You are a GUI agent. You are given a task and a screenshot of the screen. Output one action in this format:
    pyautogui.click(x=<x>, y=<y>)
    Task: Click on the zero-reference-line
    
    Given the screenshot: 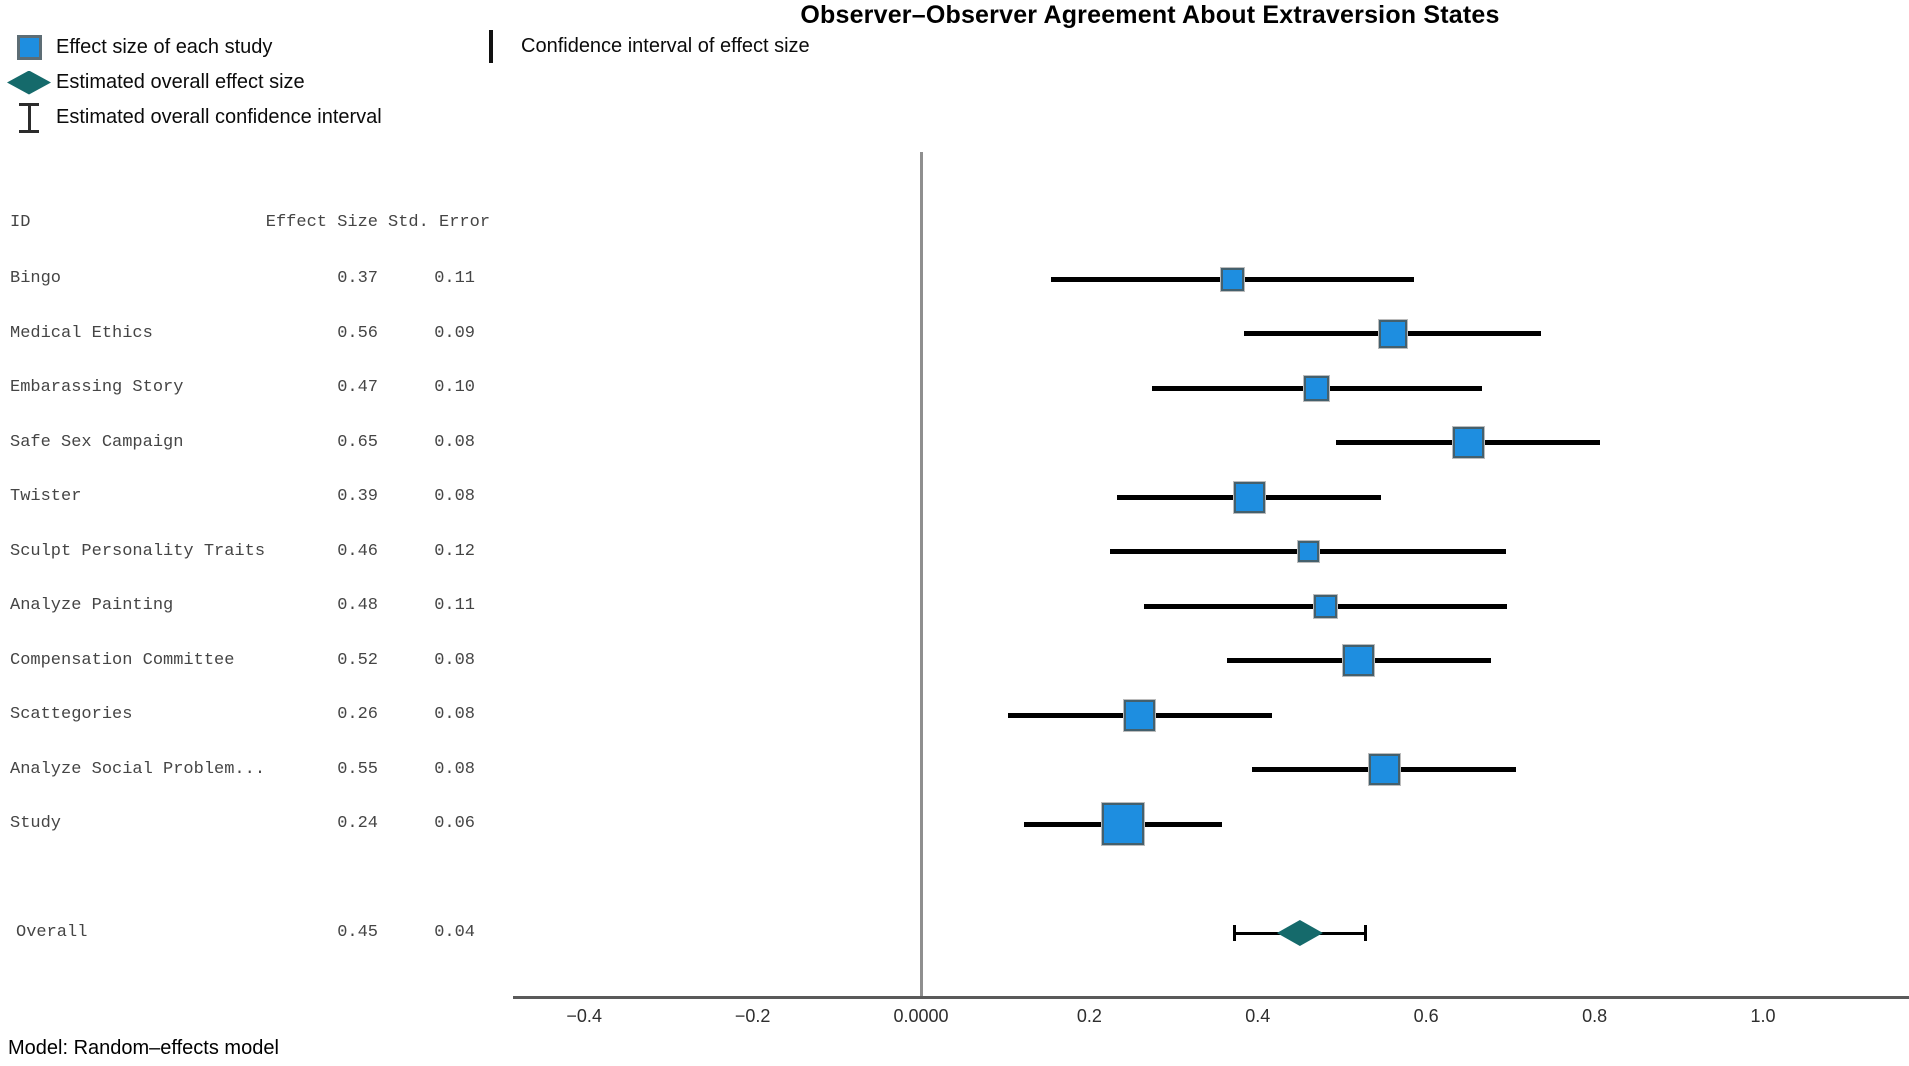 What is the action you would take?
    pyautogui.click(x=921, y=575)
    